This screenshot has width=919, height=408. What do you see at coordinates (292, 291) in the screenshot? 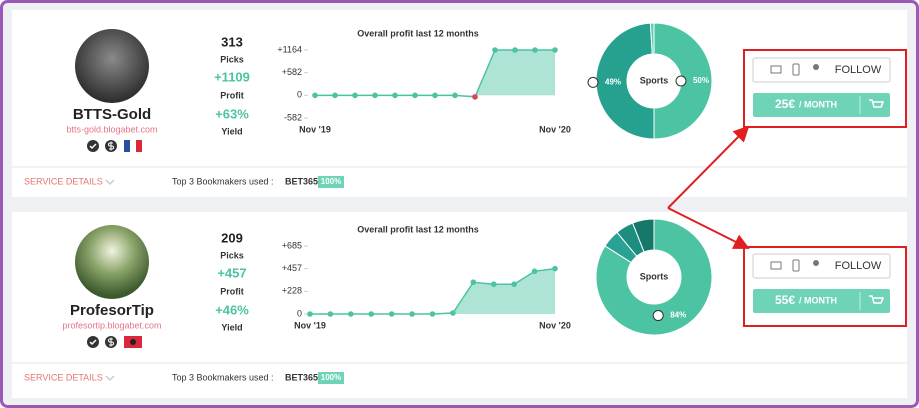
I see `y-tick-label: +228` at bounding box center [292, 291].